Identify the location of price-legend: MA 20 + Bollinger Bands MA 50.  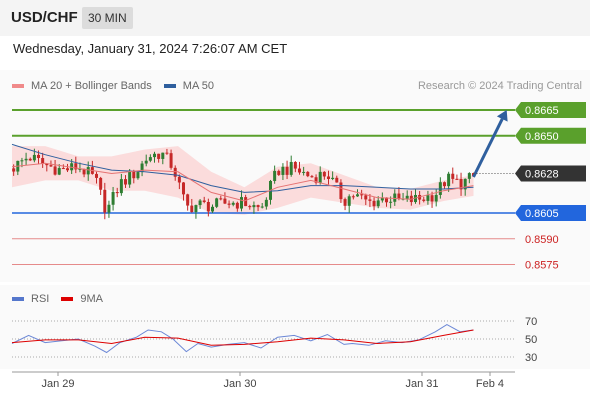
(119, 86).